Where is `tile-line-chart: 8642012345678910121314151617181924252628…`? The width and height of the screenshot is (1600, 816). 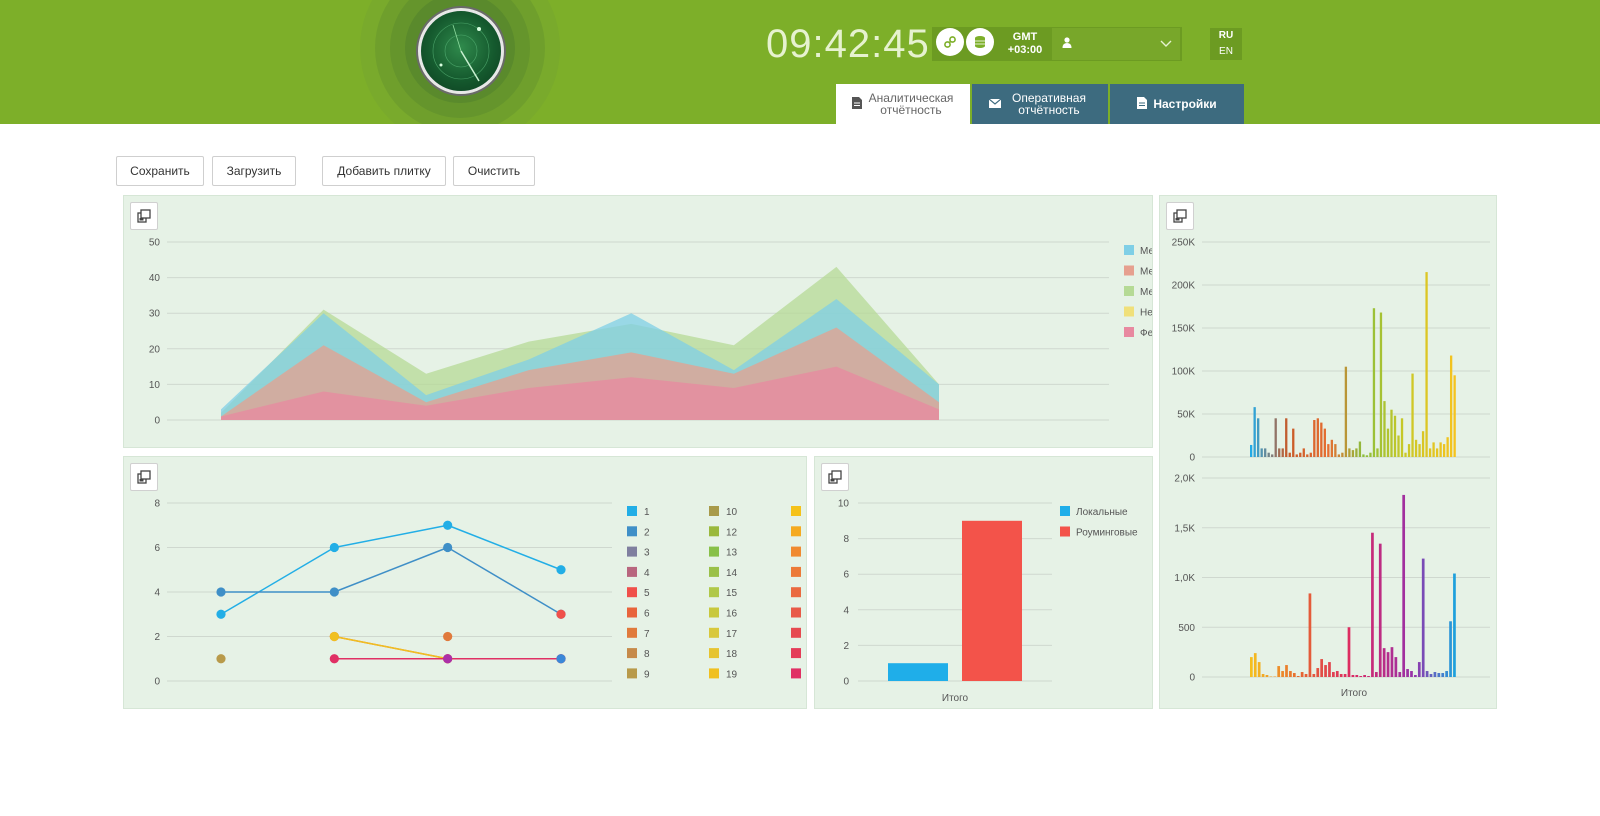
tile-line-chart: 8642012345678910121314151617181924252628… is located at coordinates (465, 582).